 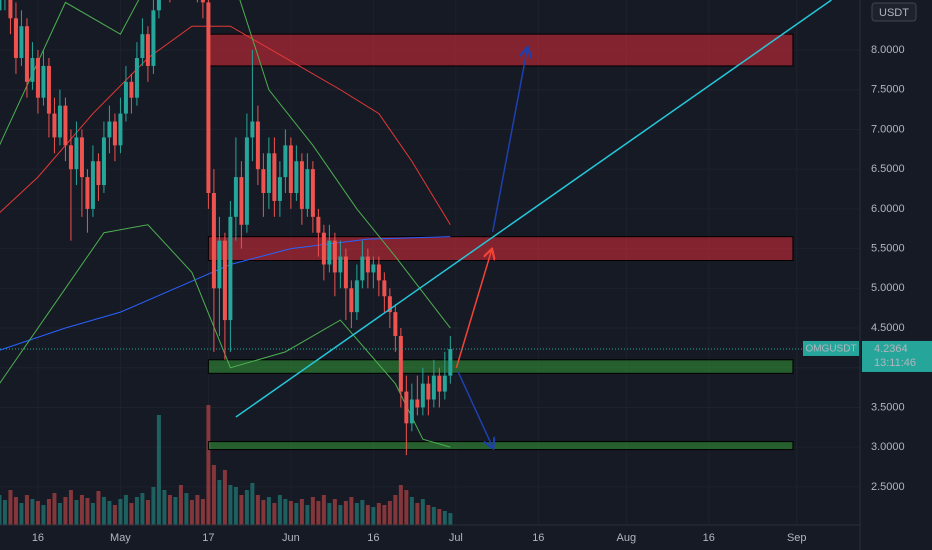 What do you see at coordinates (888, 447) in the screenshot?
I see `y-tick-label: 3.0000` at bounding box center [888, 447].